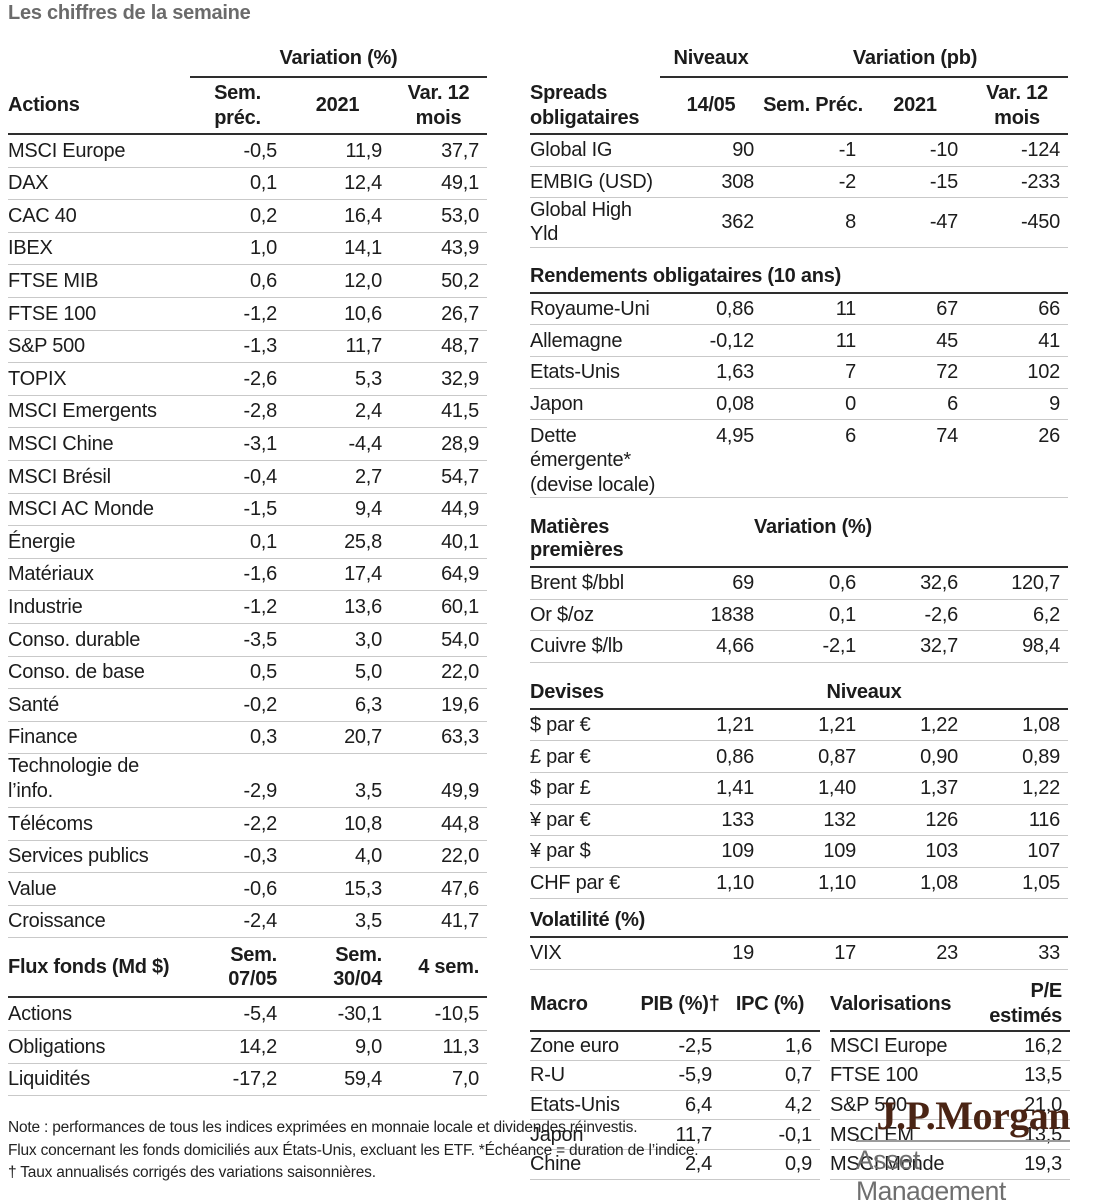 This screenshot has width=1095, height=1200. I want to click on cell-value: 308, so click(737, 181).